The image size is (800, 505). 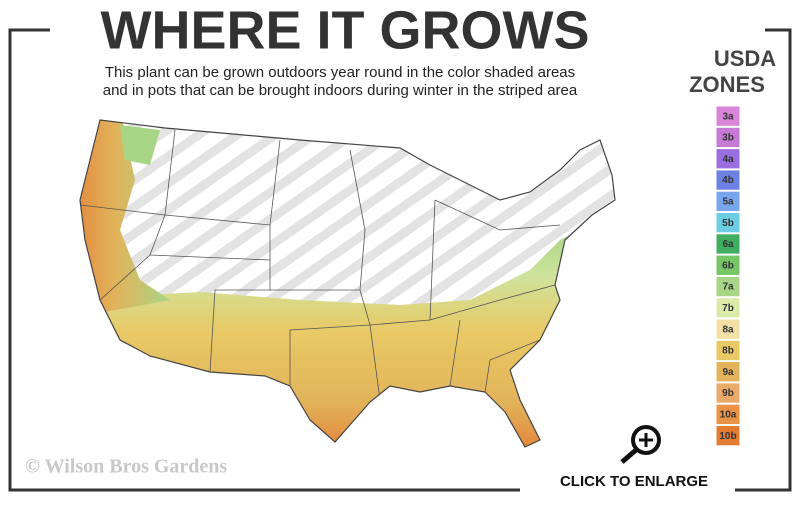 I want to click on legend-label: 5a, so click(x=728, y=201).